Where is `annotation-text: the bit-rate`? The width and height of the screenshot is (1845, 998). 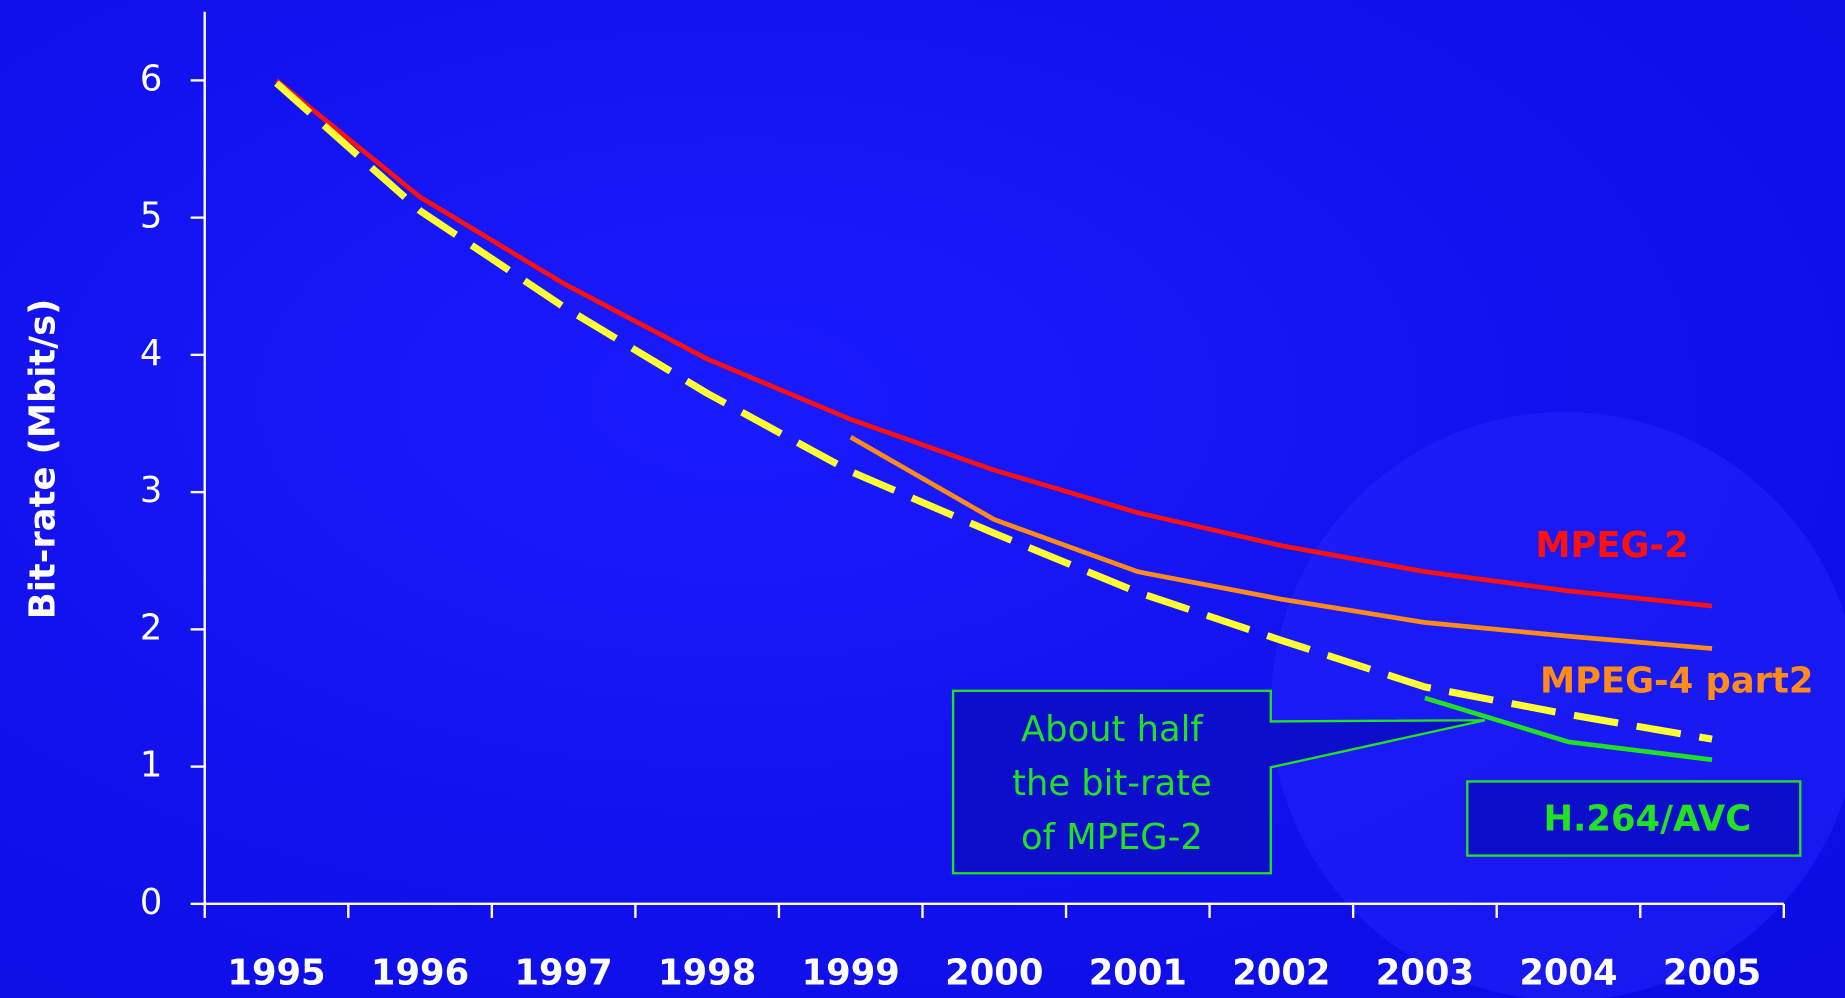
annotation-text: the bit-rate is located at coordinates (1112, 783).